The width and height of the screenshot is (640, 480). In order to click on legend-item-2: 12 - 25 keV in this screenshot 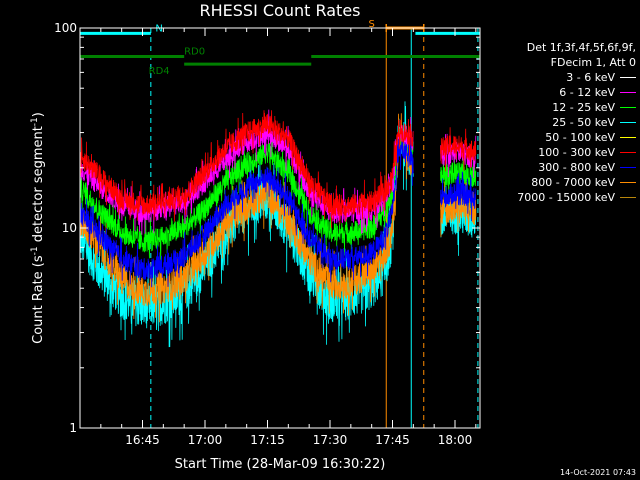, I will do `click(561, 107)`.